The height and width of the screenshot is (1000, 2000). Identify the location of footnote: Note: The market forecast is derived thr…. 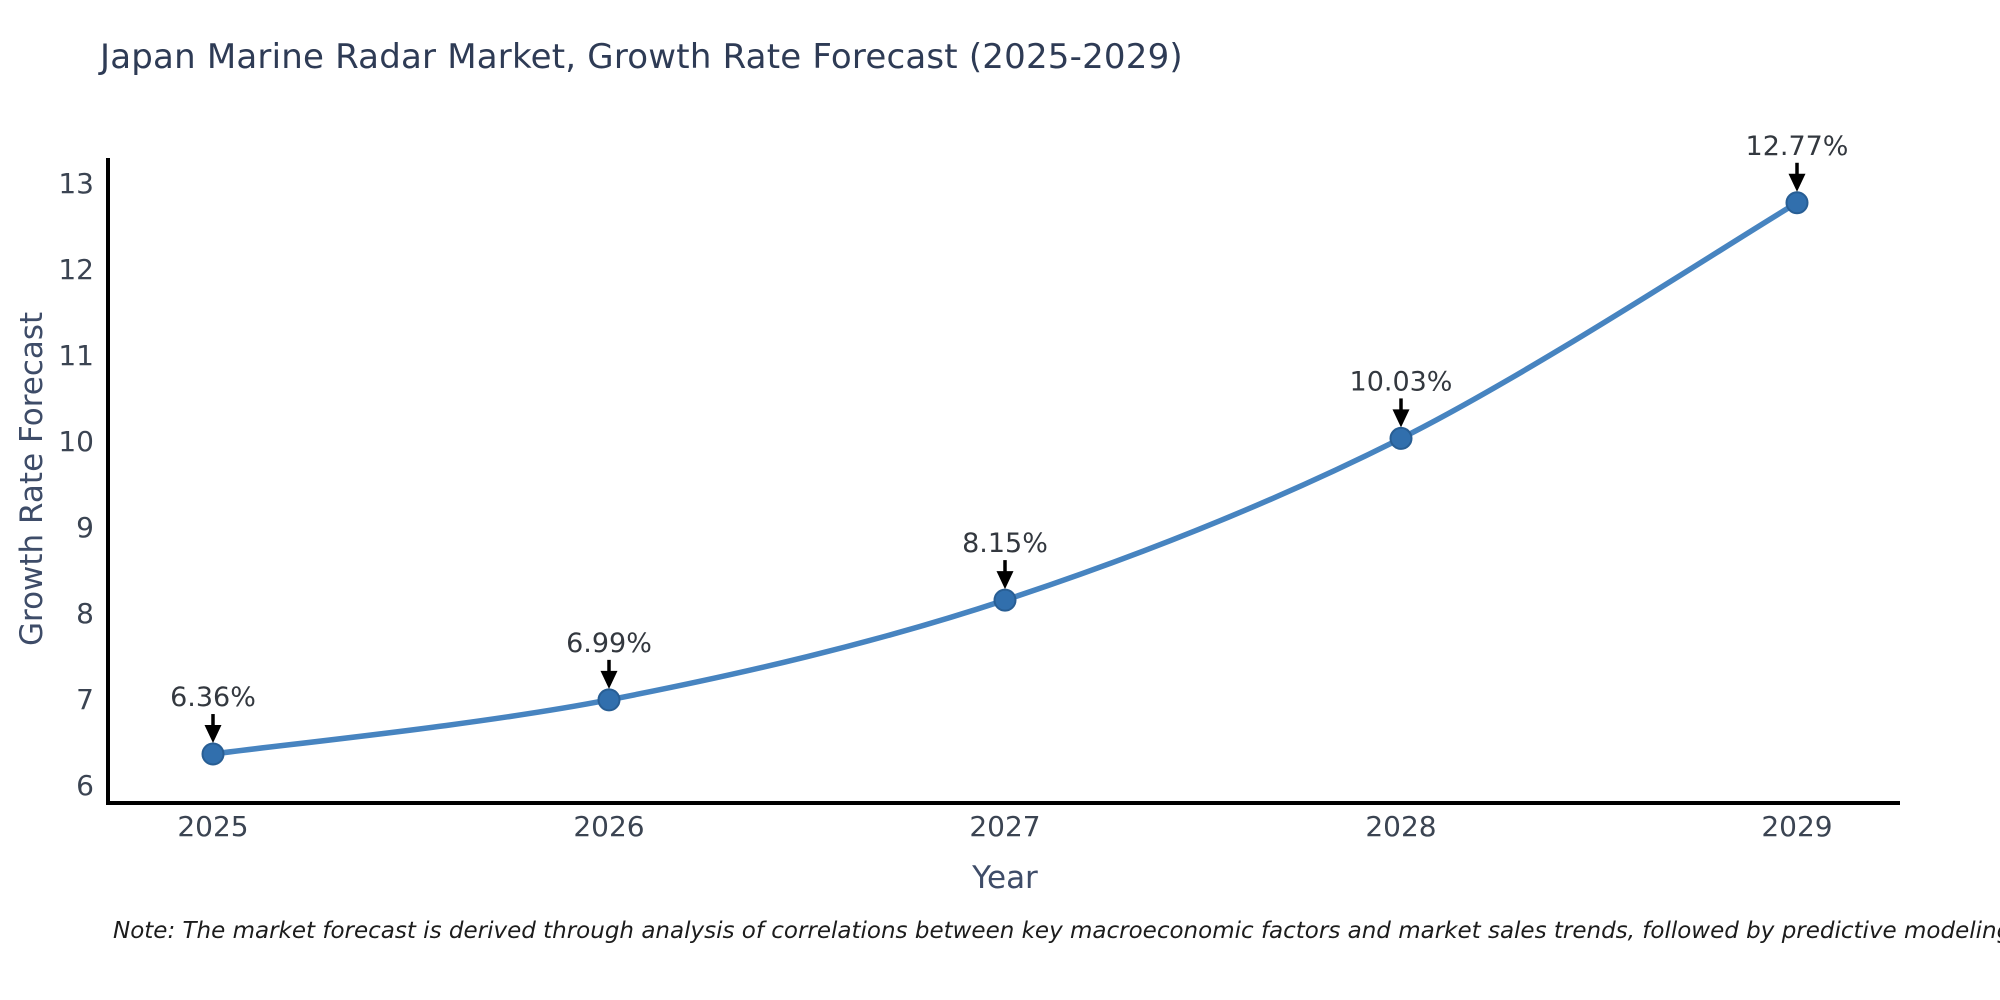
(1056, 931).